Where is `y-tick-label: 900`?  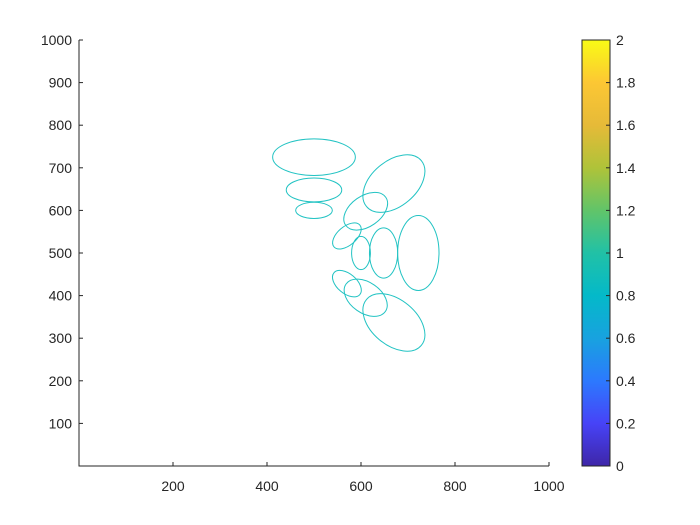
y-tick-label: 900 is located at coordinates (61, 83).